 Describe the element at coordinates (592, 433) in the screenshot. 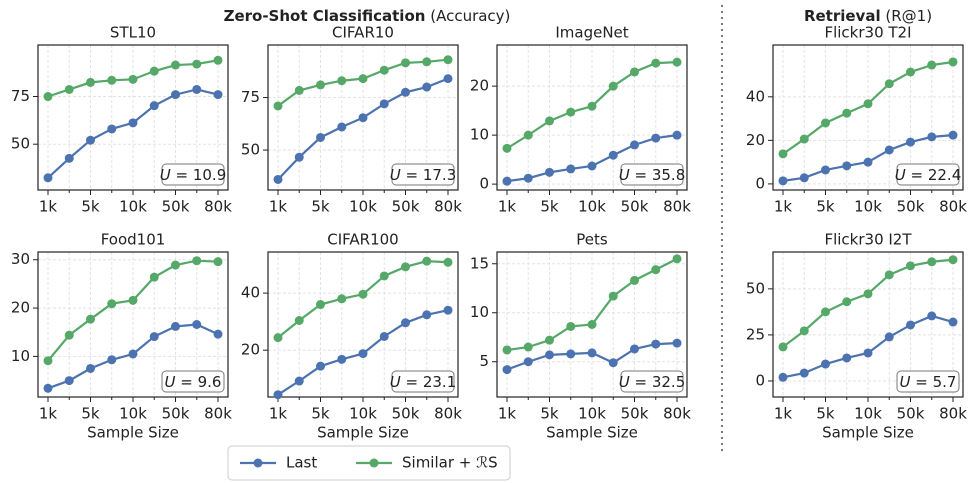

I see `x-axis-label: Sample Size` at that location.